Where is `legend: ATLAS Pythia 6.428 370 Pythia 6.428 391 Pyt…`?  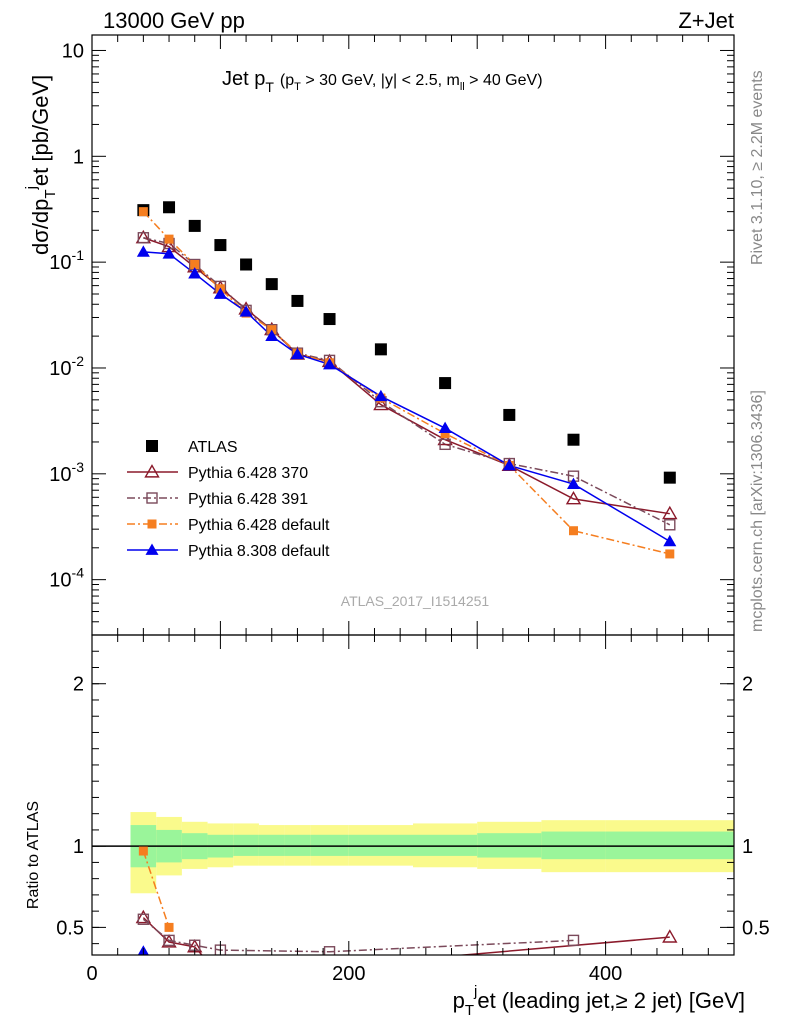 legend: ATLAS Pythia 6.428 370 Pythia 6.428 391 Pyt… is located at coordinates (228, 499).